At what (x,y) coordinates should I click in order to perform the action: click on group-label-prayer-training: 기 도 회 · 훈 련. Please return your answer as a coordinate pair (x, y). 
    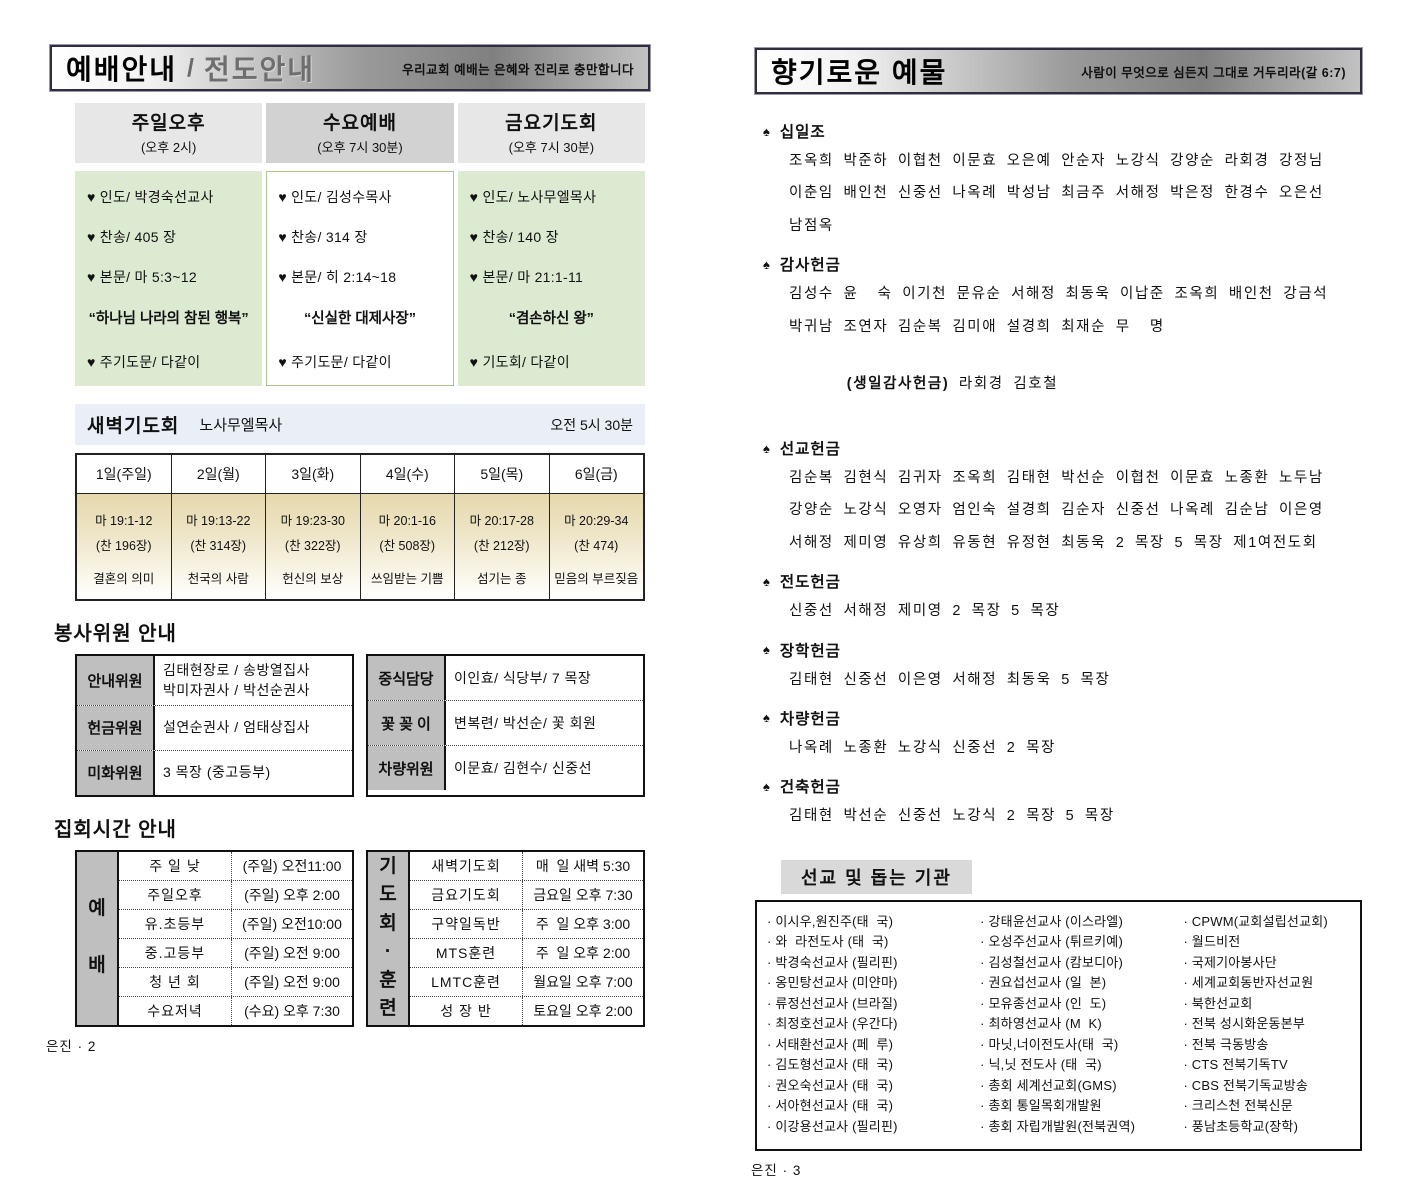
    Looking at the image, I should click on (389, 938).